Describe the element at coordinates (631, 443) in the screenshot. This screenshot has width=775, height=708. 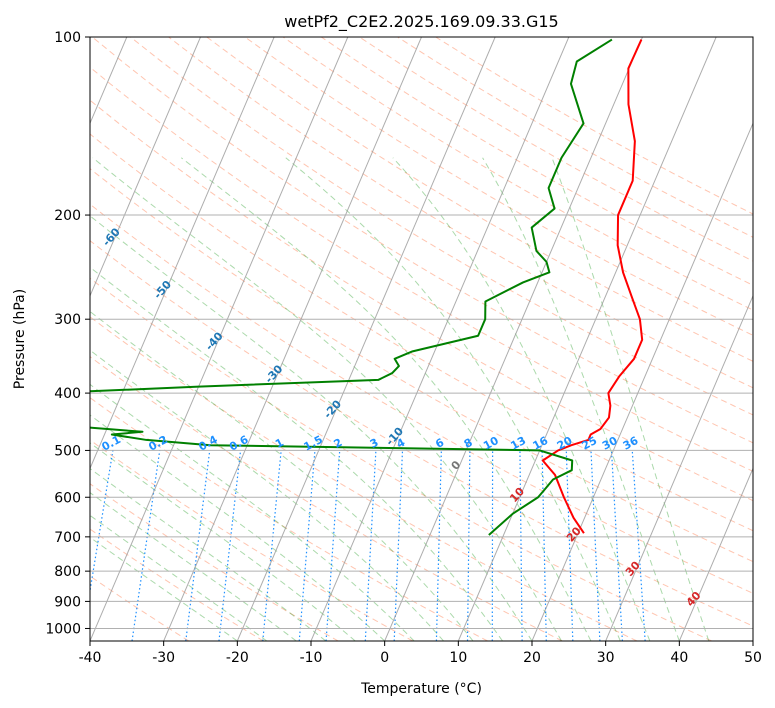
I see `mixing-ratio-label: 36` at that location.